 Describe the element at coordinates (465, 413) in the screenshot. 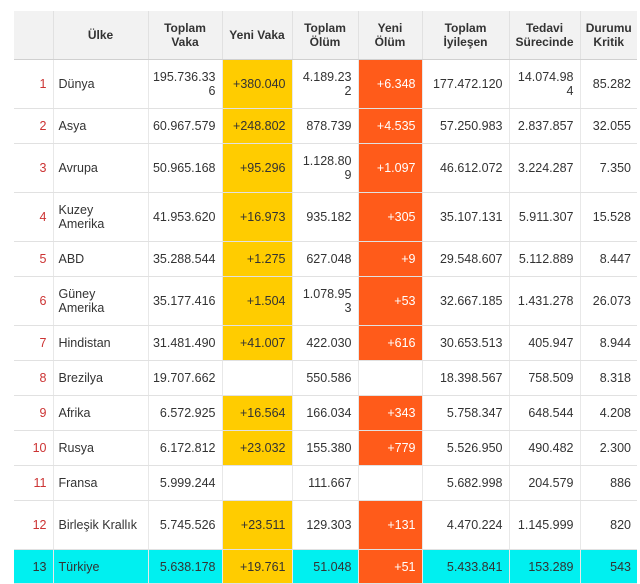

I see `total-recovered-cell: 5.758.347` at that location.